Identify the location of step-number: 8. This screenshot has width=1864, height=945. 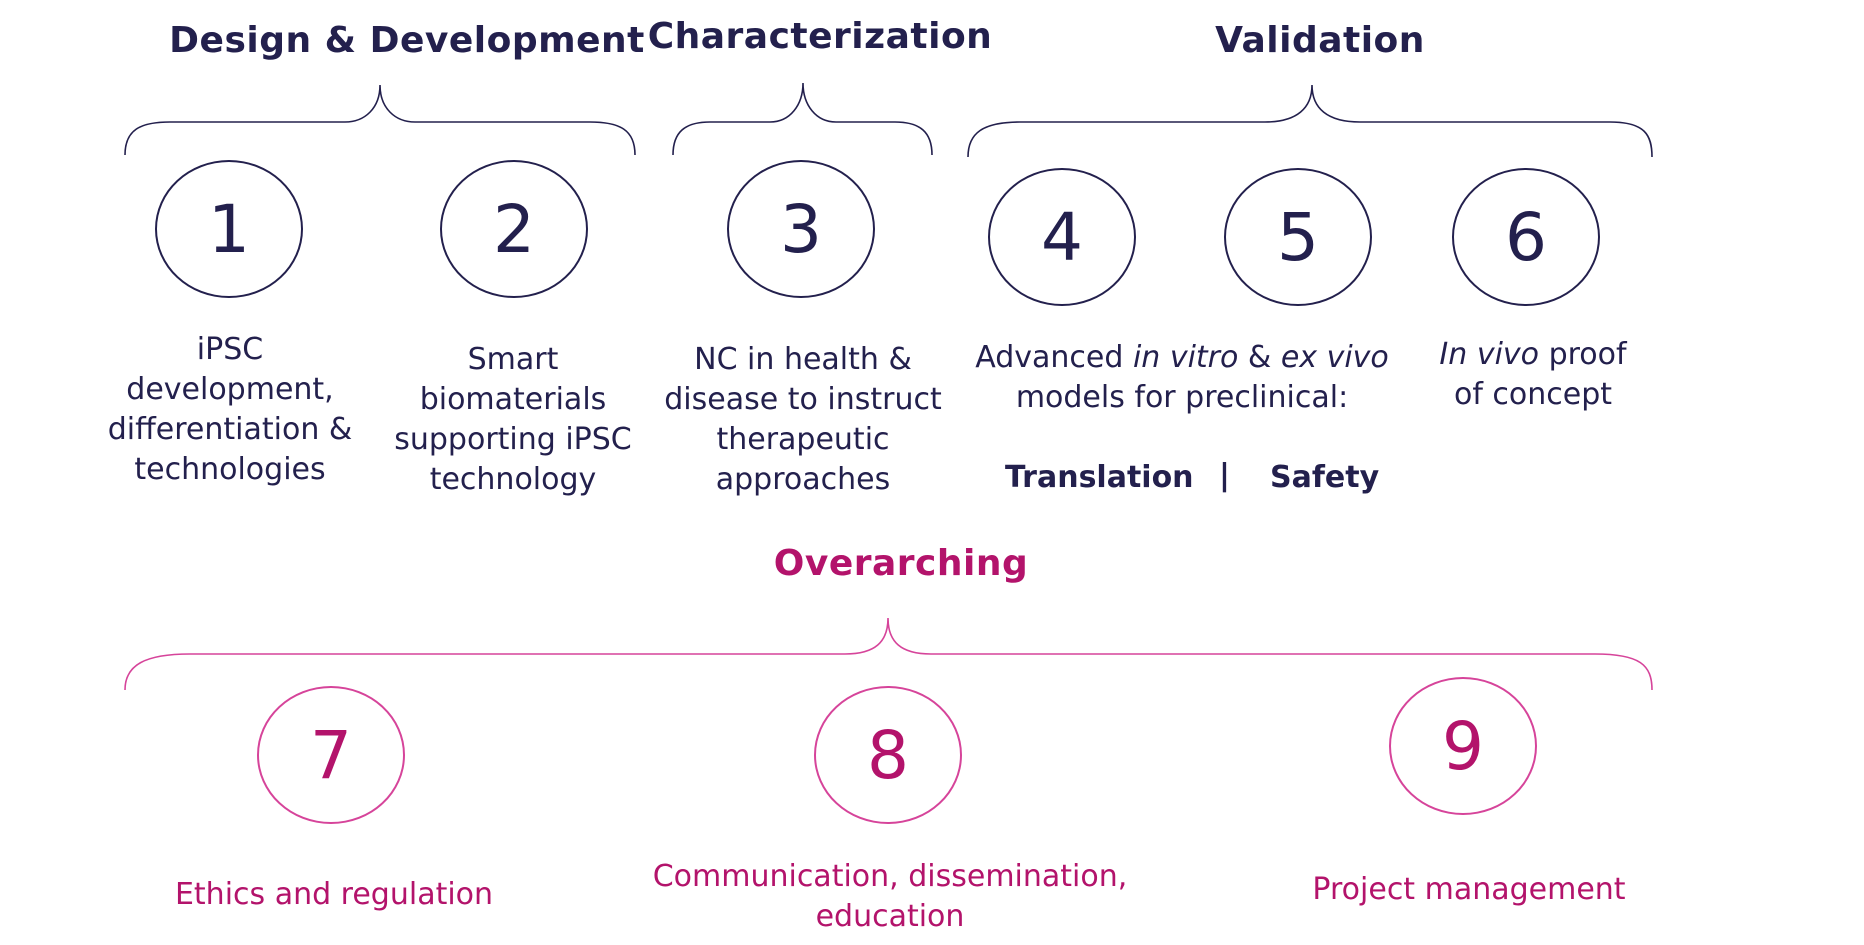
(888, 755).